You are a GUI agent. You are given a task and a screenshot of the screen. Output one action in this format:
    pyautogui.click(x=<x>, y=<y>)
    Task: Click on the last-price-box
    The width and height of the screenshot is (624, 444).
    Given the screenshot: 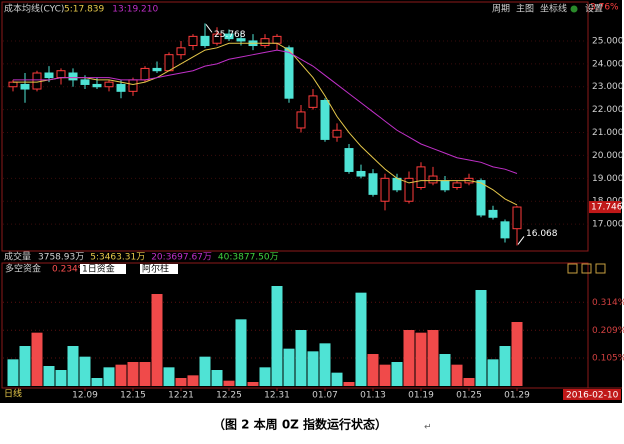 What is the action you would take?
    pyautogui.click(x=605, y=207)
    